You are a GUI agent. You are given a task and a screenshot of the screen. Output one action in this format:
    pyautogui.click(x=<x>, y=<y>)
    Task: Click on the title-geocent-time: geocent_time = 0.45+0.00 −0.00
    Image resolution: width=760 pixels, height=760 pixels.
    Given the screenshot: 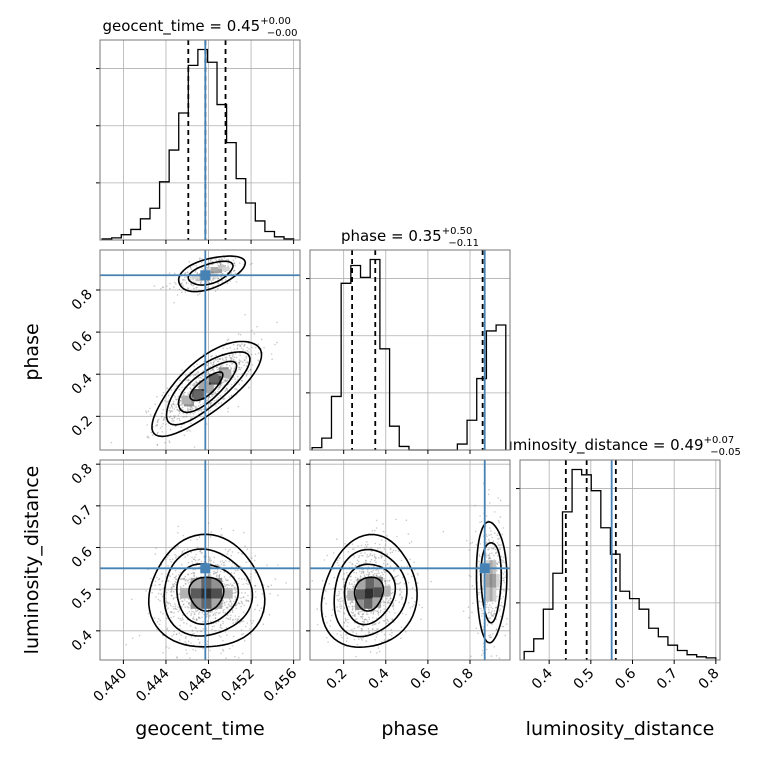 What is the action you would take?
    pyautogui.click(x=199, y=27)
    